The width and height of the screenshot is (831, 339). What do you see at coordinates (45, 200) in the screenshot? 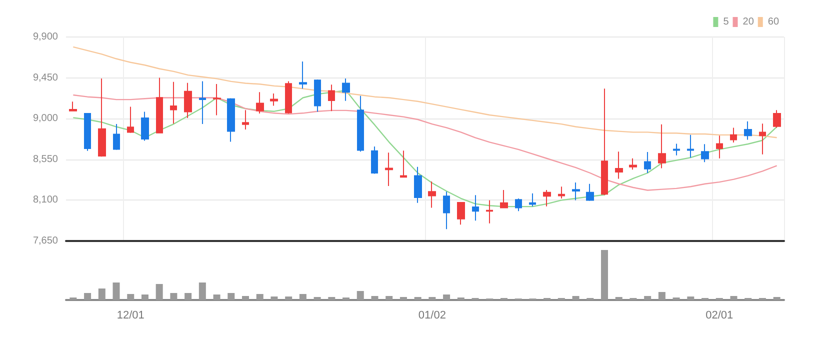
I see `y-tick-label: 8,100` at bounding box center [45, 200].